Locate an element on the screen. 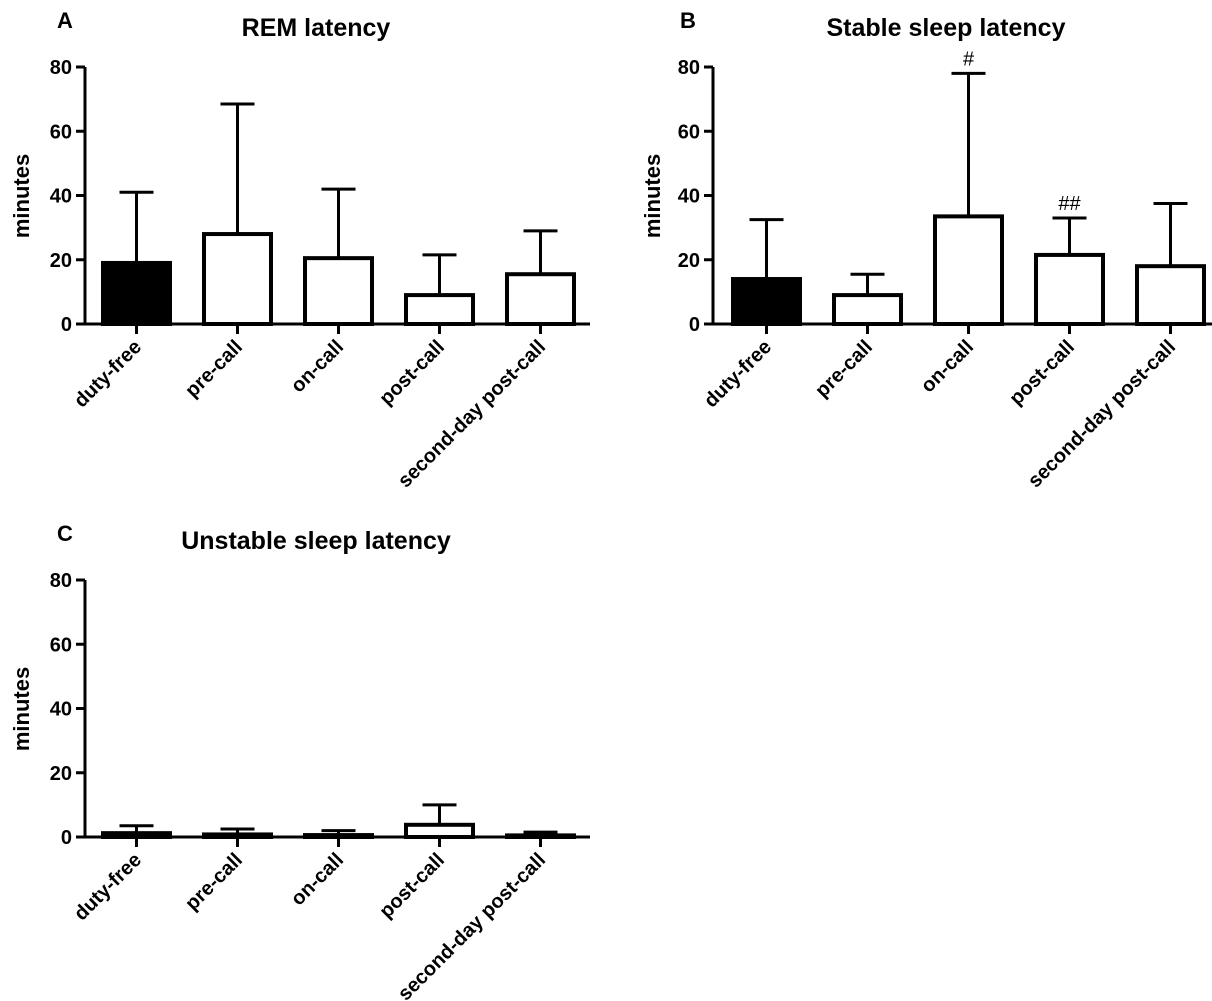  chart-title: REM latency is located at coordinates (316, 28).